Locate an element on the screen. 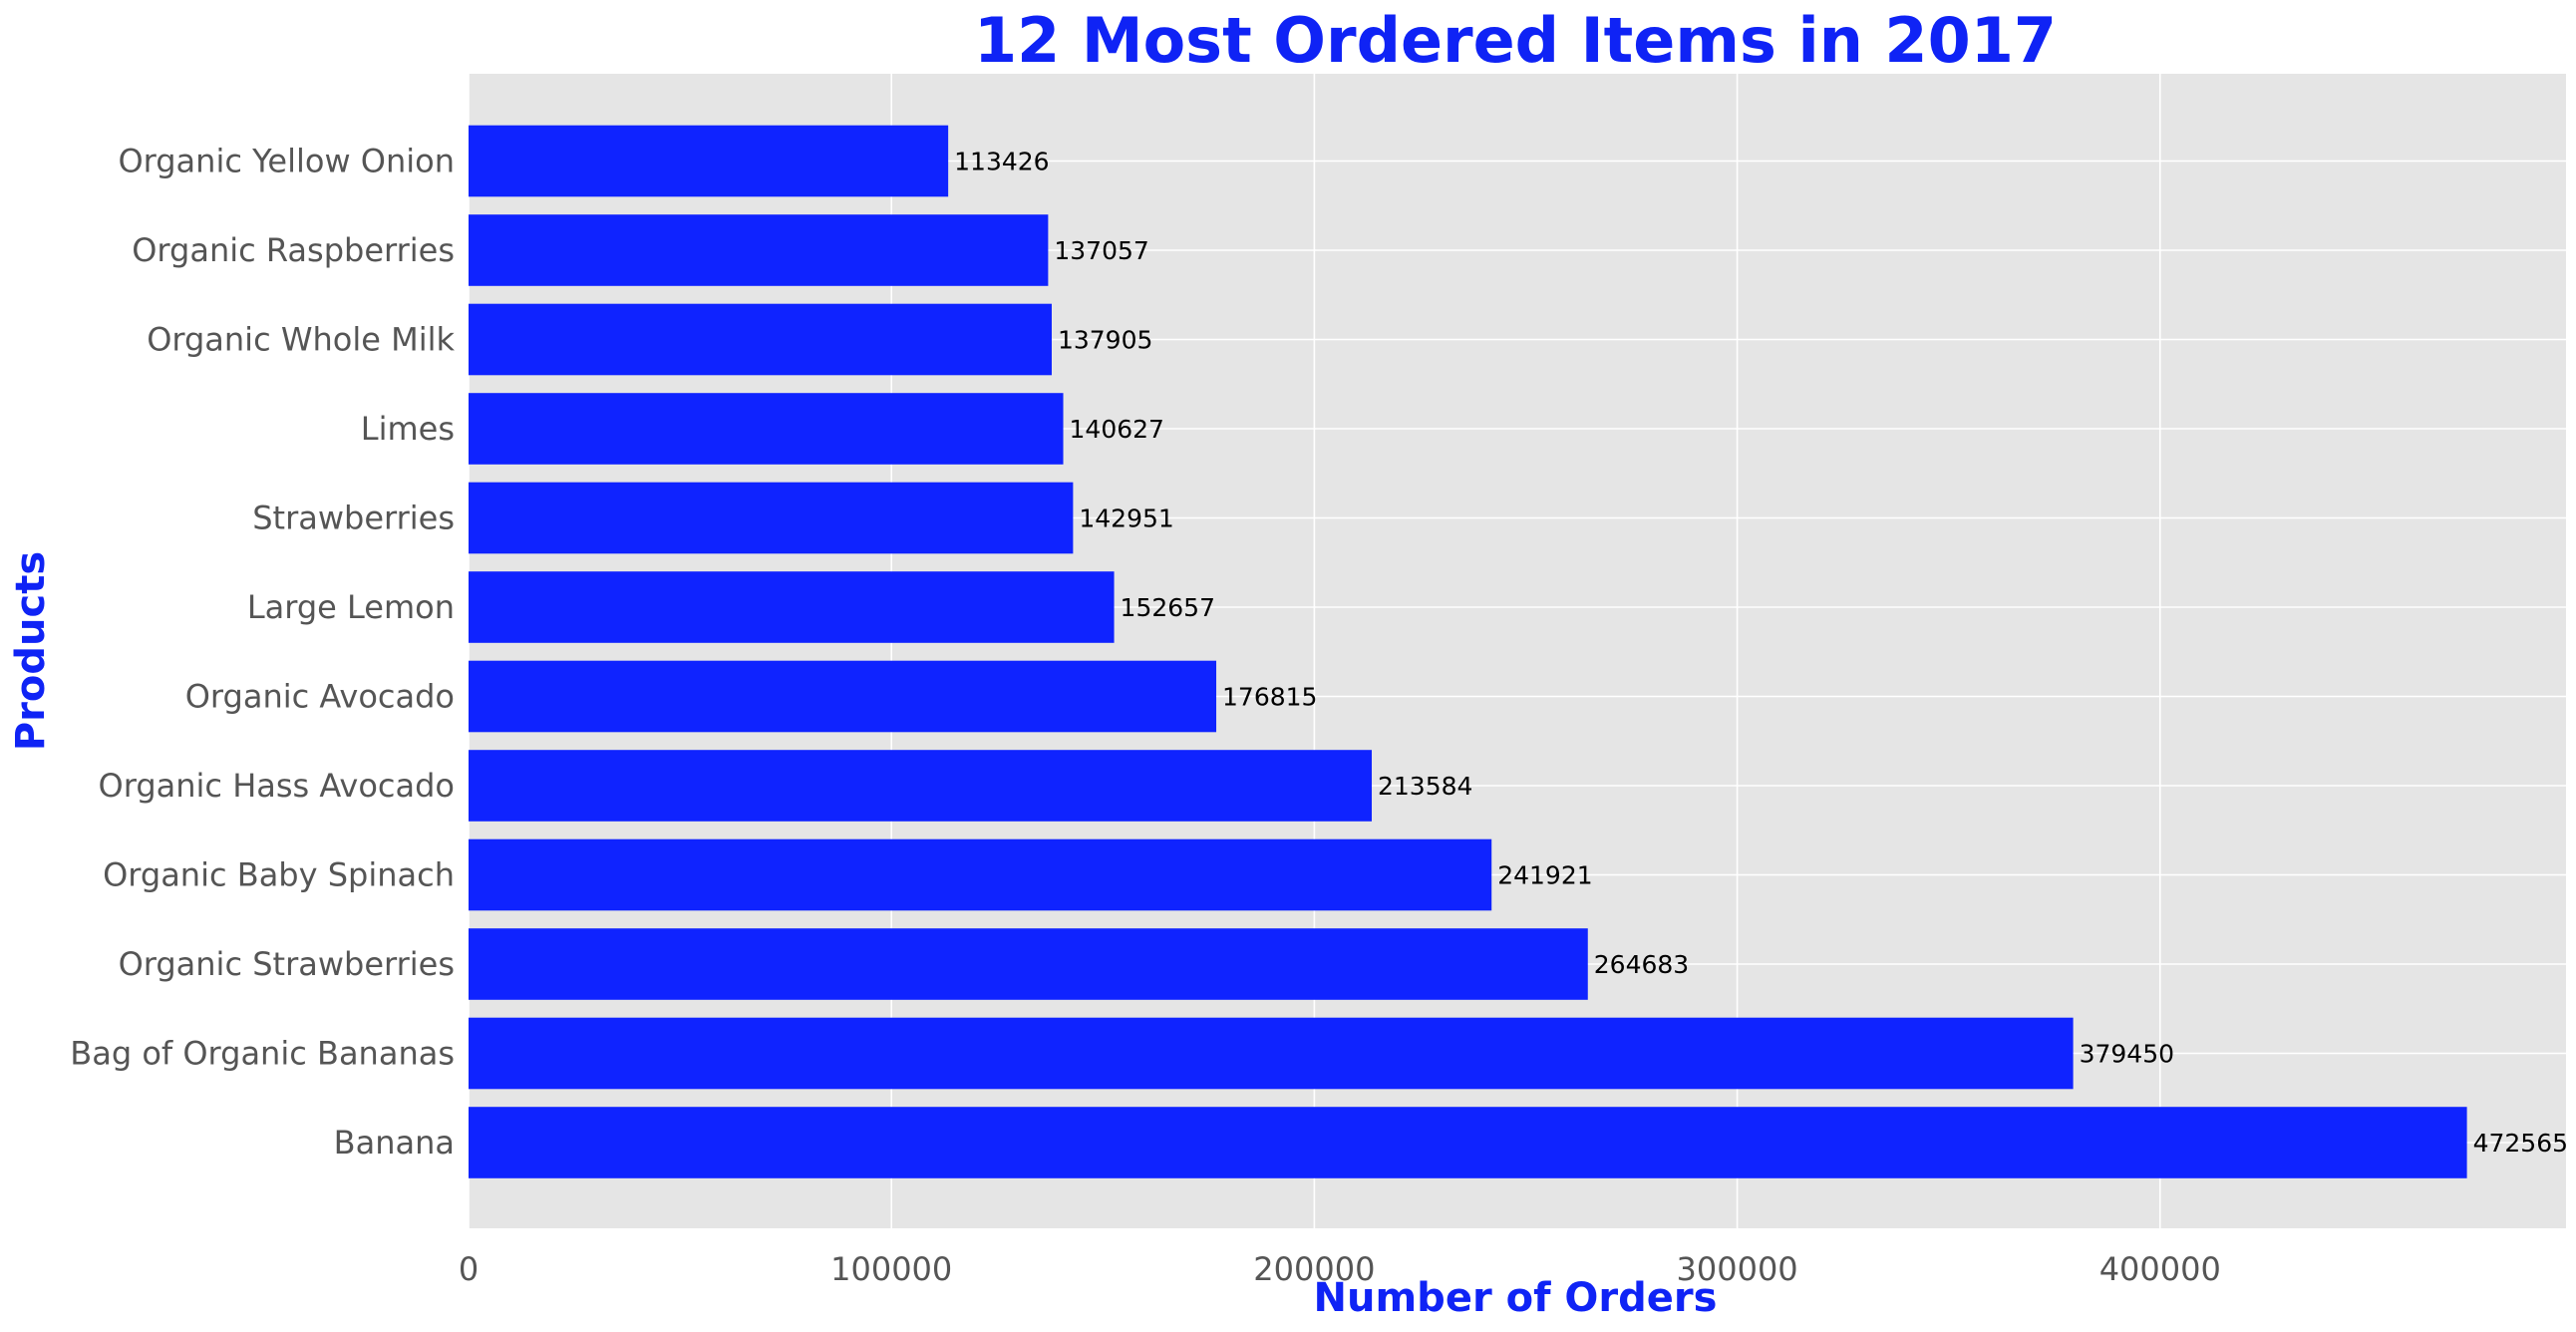 This screenshot has height=1332, width=2576. y-tick-label: Banana is located at coordinates (394, 1143).